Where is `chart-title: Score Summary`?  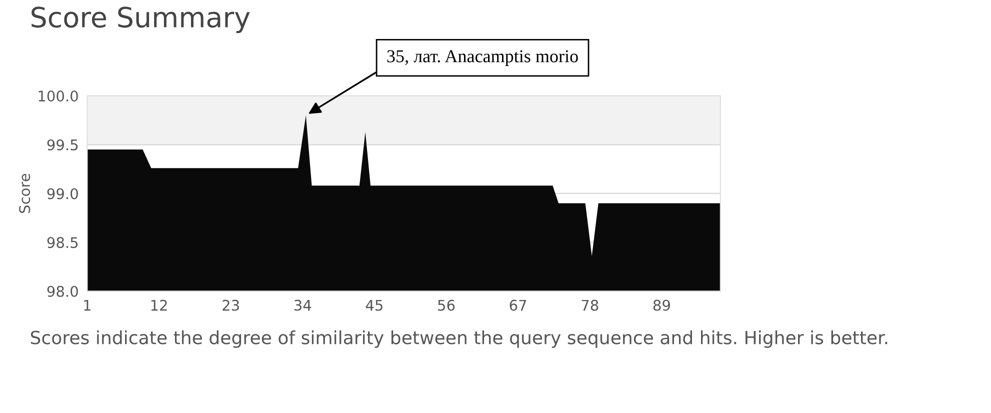
chart-title: Score Summary is located at coordinates (141, 20).